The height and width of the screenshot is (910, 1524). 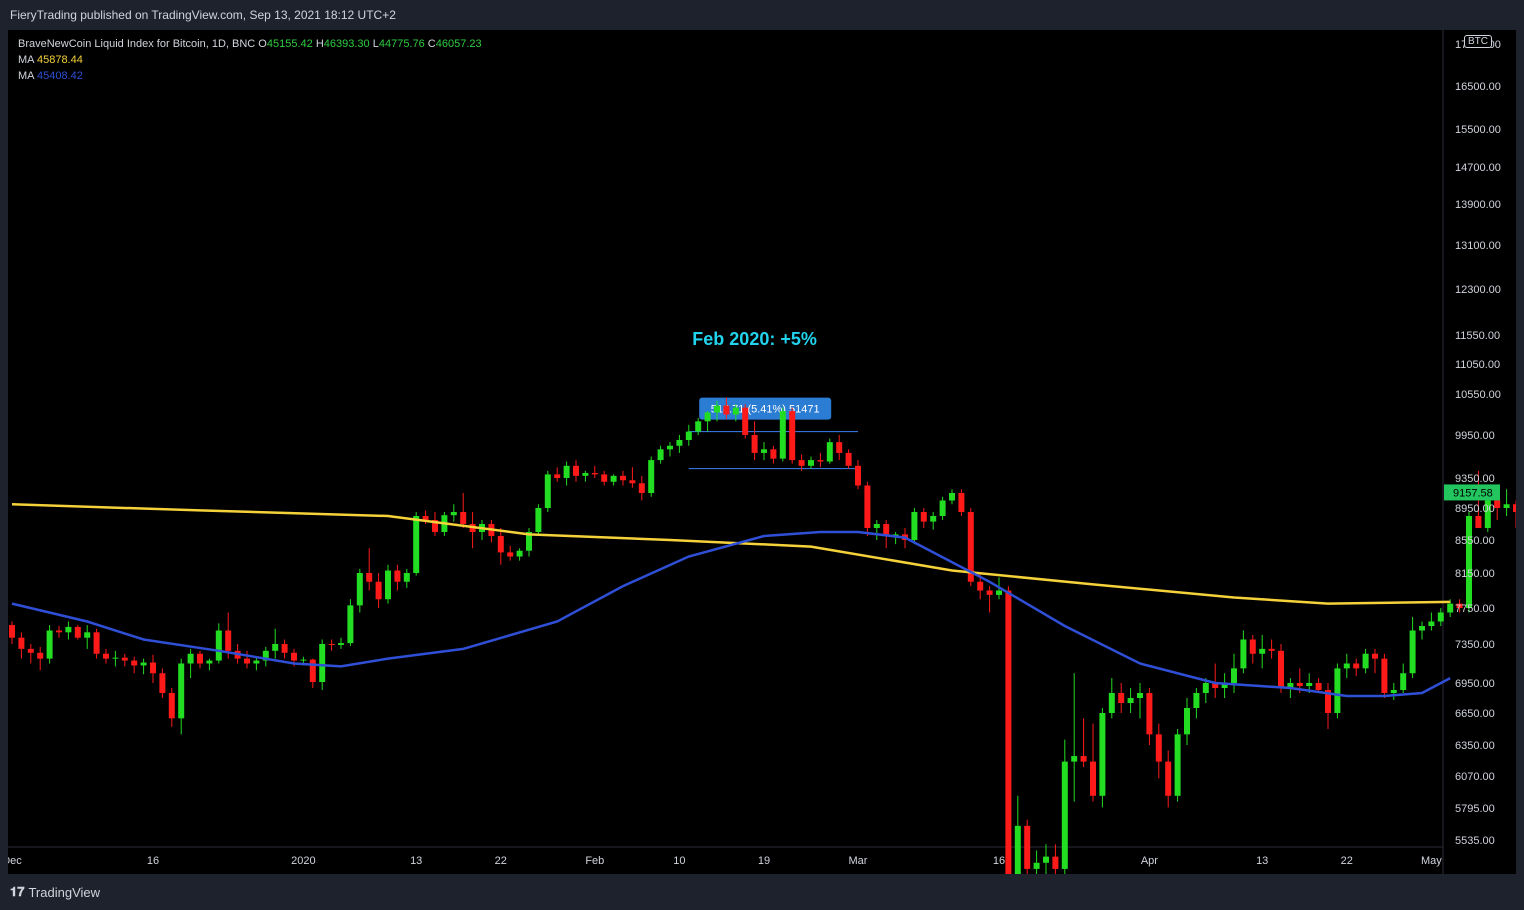 What do you see at coordinates (250, 60) in the screenshot?
I see `ma-yellow-row: MA 45878.44` at bounding box center [250, 60].